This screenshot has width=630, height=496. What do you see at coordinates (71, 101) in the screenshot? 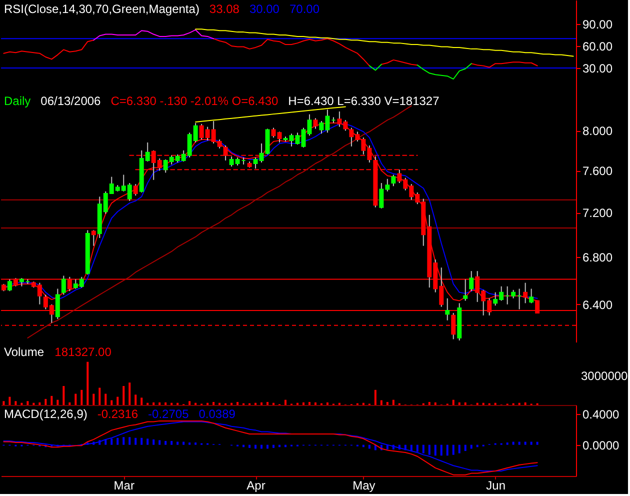
I see `annotation: 06/13/2006` at bounding box center [71, 101].